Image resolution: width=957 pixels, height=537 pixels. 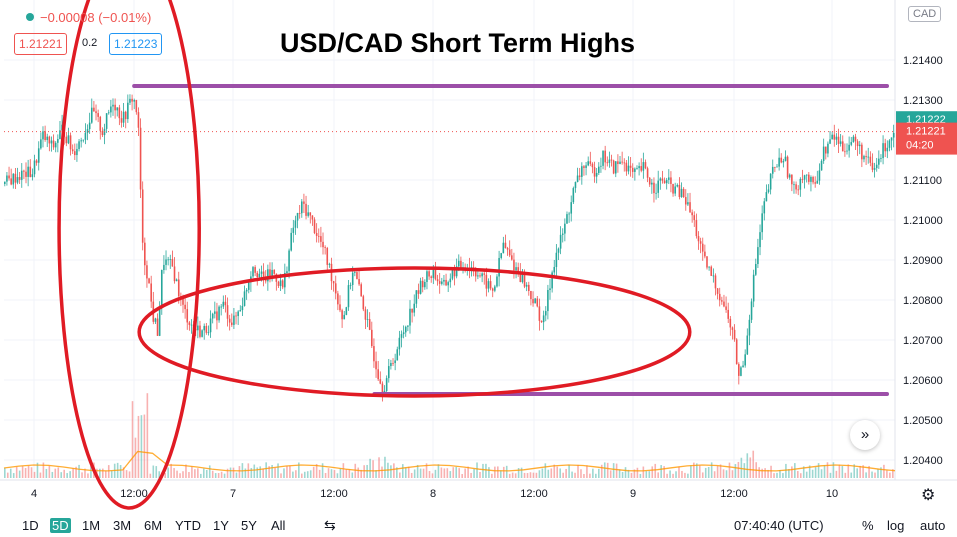 I want to click on ask-price-box: 1.21223, so click(x=136, y=44).